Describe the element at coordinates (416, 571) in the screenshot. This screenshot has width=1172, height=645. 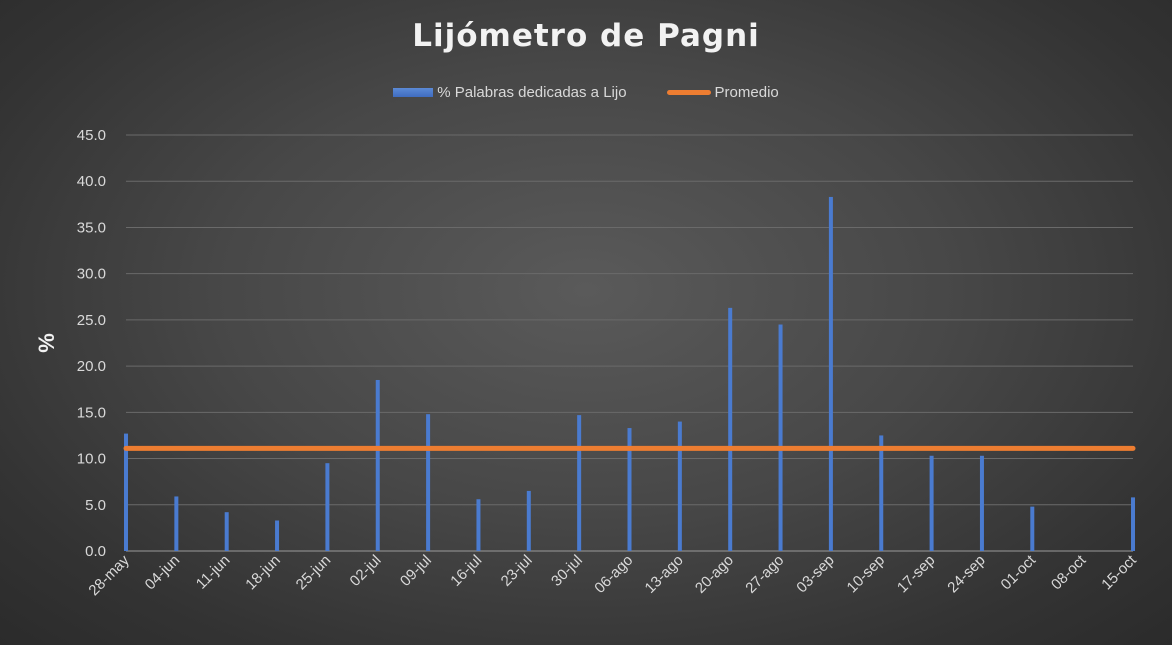
I see `x-tick-label: 09-jul` at that location.